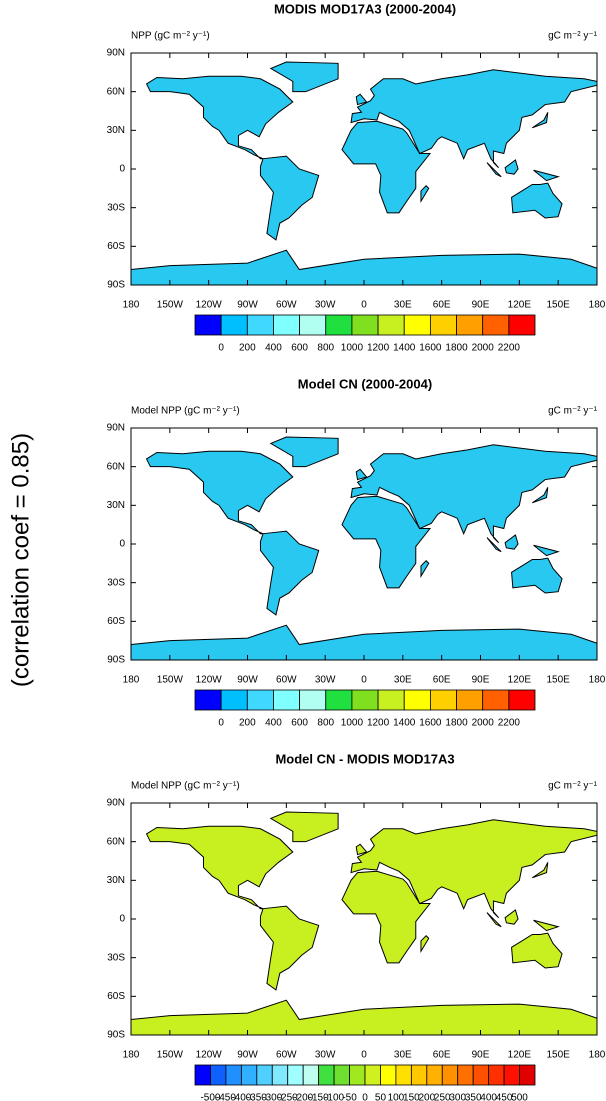 This screenshot has width=606, height=1101. What do you see at coordinates (226, 1097) in the screenshot?
I see `colorbar-label: -450` at bounding box center [226, 1097].